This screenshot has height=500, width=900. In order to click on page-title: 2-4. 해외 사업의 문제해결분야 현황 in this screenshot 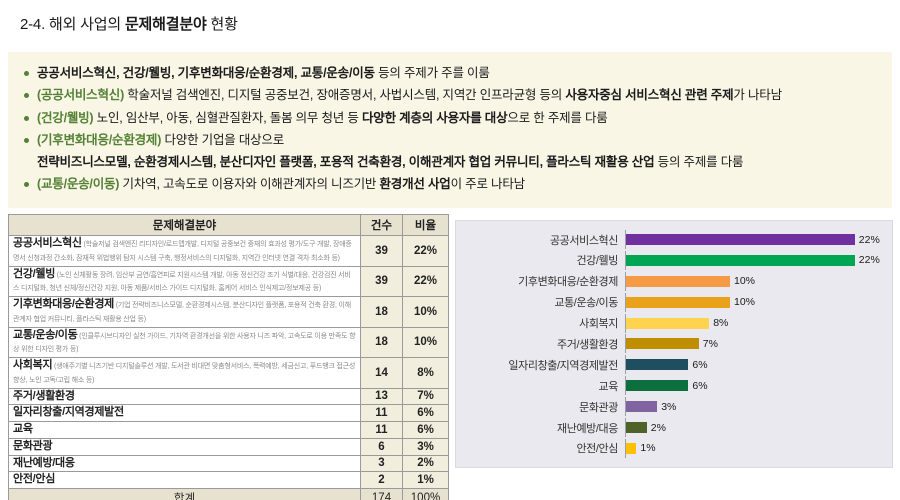, I will do `click(129, 23)`.